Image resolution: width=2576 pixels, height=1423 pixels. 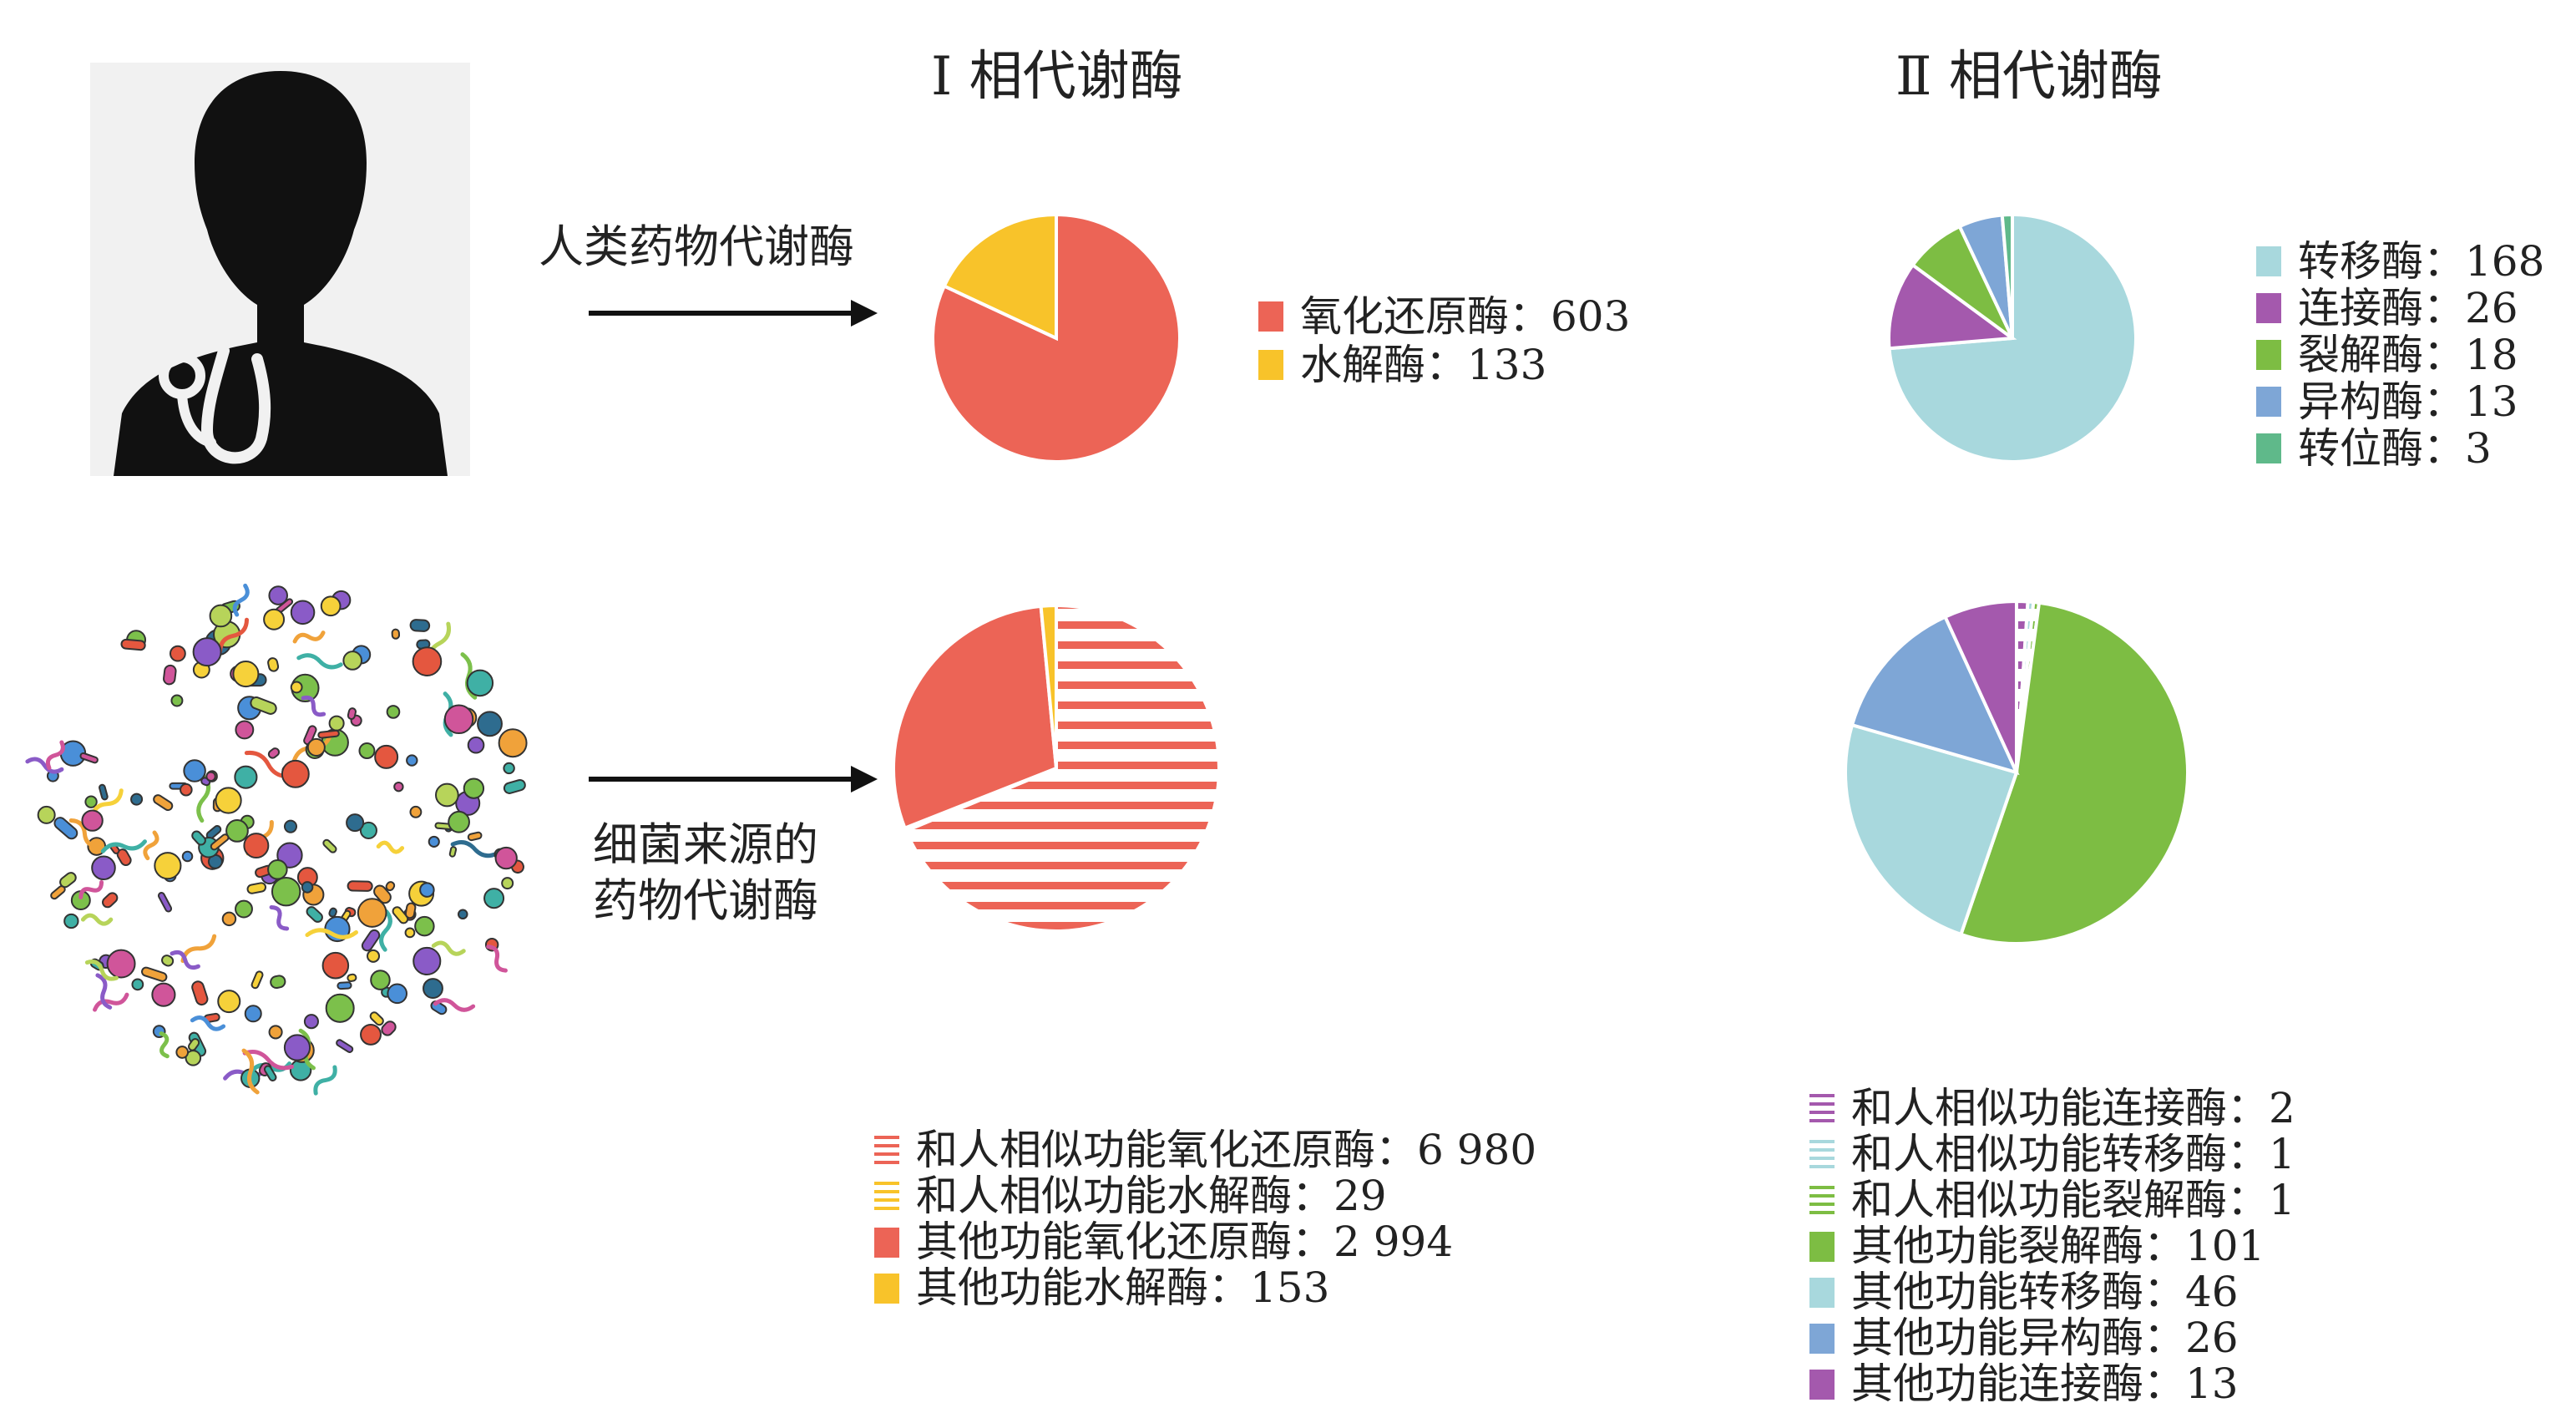 What do you see at coordinates (2051, 1292) in the screenshot?
I see `legend-item: 其他功能转移酶：46` at bounding box center [2051, 1292].